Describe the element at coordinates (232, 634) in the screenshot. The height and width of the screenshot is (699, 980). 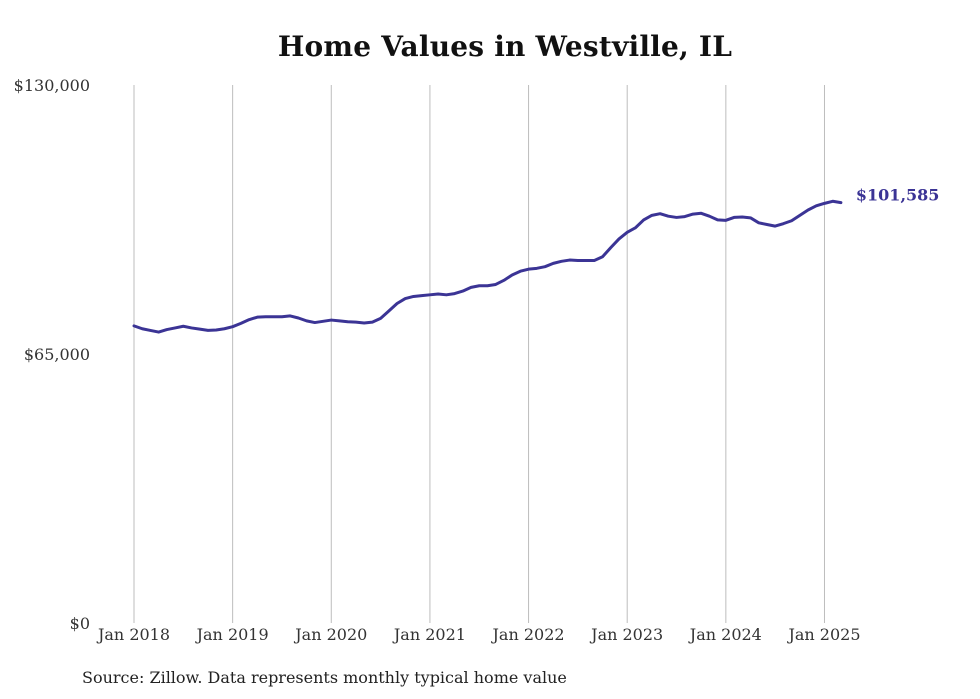
I see `x-tick-label: Jan 2019` at that location.